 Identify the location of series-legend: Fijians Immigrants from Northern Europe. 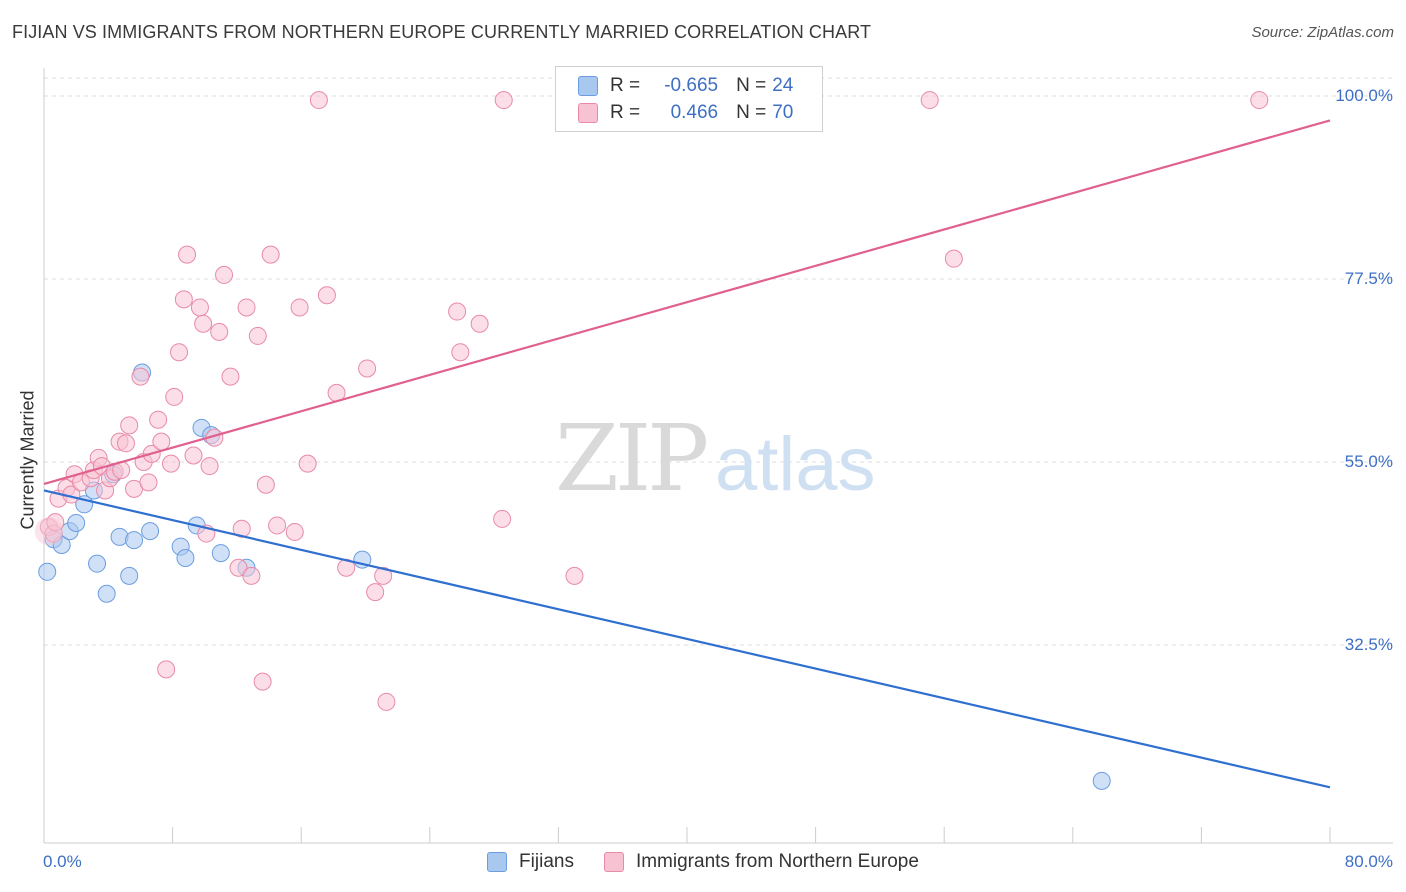
(703, 862).